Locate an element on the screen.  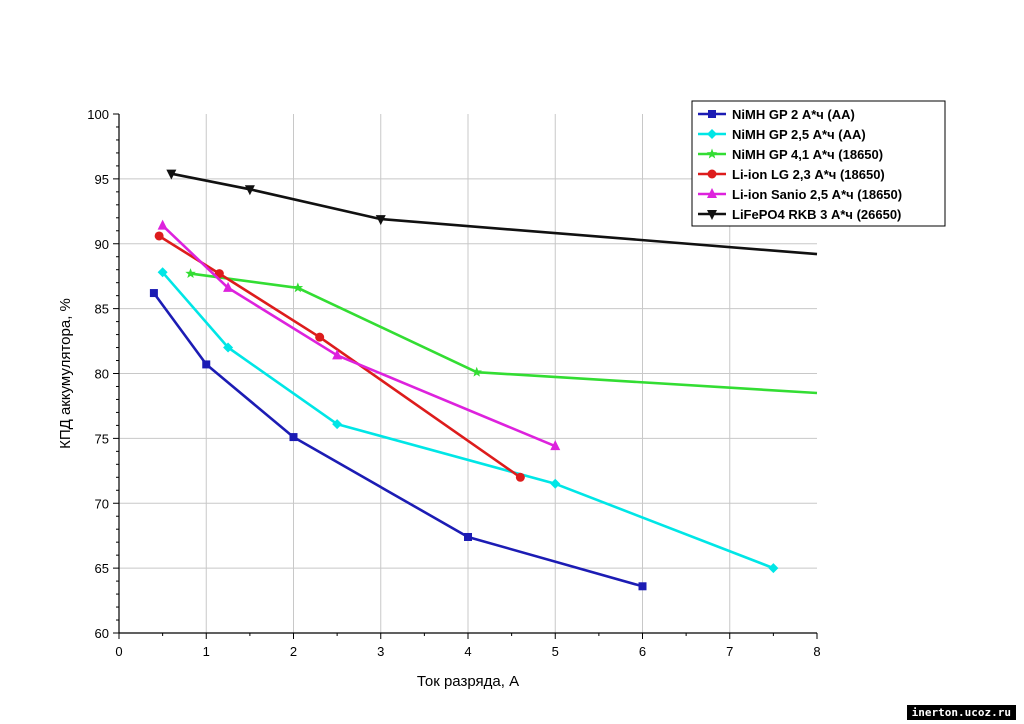
x-tick-label: 5 is located at coordinates (555, 651).